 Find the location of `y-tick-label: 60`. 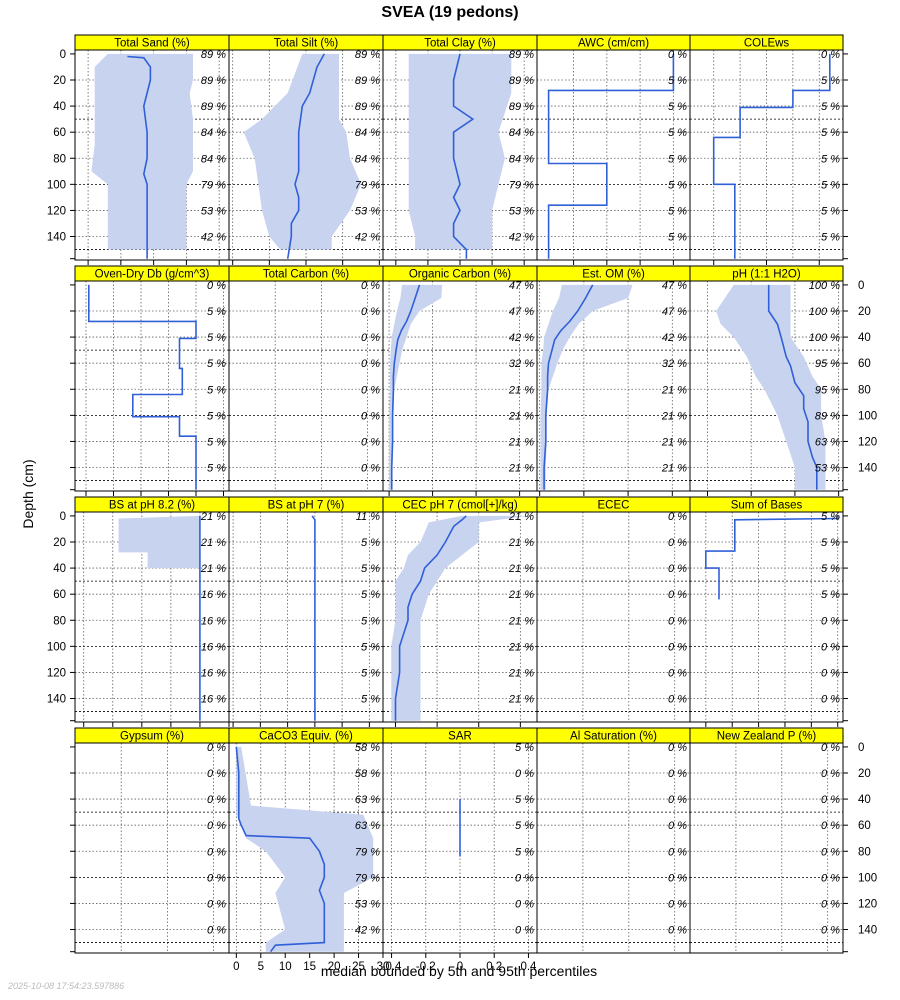

y-tick-label: 60 is located at coordinates (59, 595).